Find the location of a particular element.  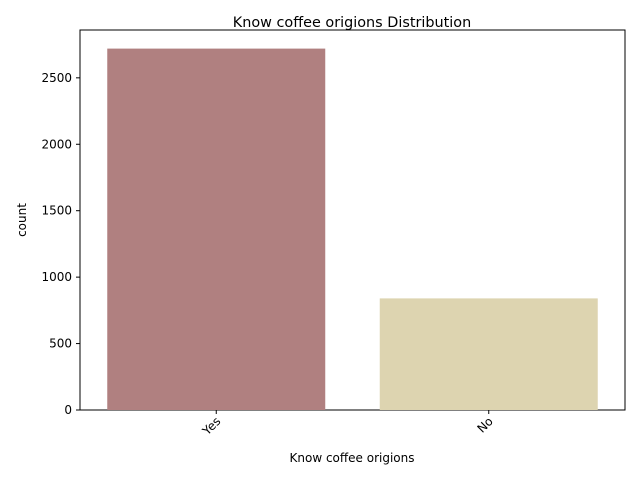

y-tick-label-1000: 1000 is located at coordinates (56, 277).